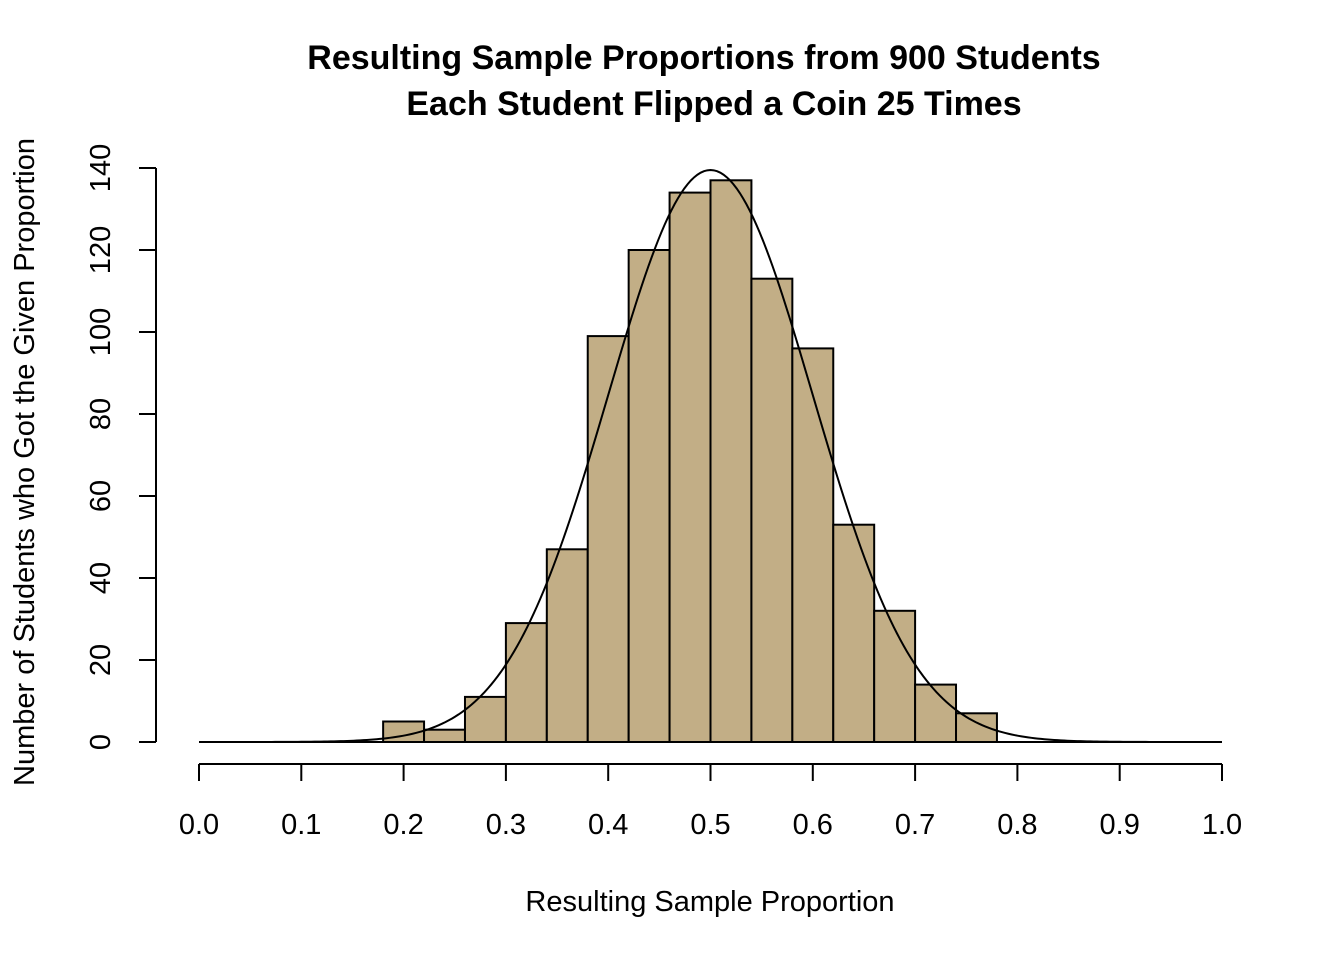  Describe the element at coordinates (101, 496) in the screenshot. I see `y-tick-label-3: 60` at that location.